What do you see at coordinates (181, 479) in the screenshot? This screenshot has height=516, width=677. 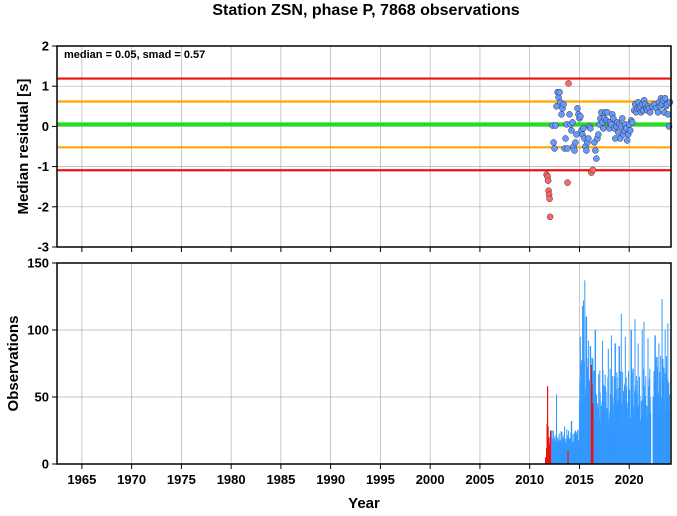 I see `x-tick-label: 1975` at bounding box center [181, 479].